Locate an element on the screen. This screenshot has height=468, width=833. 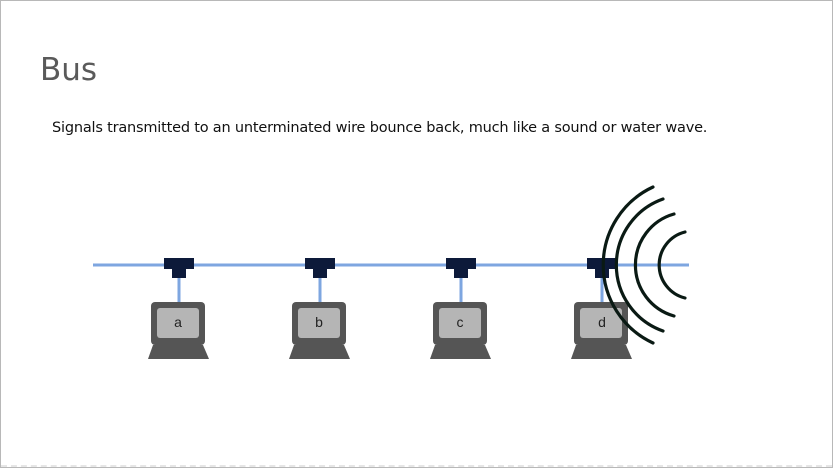
computer-c: c is located at coordinates (460, 308).